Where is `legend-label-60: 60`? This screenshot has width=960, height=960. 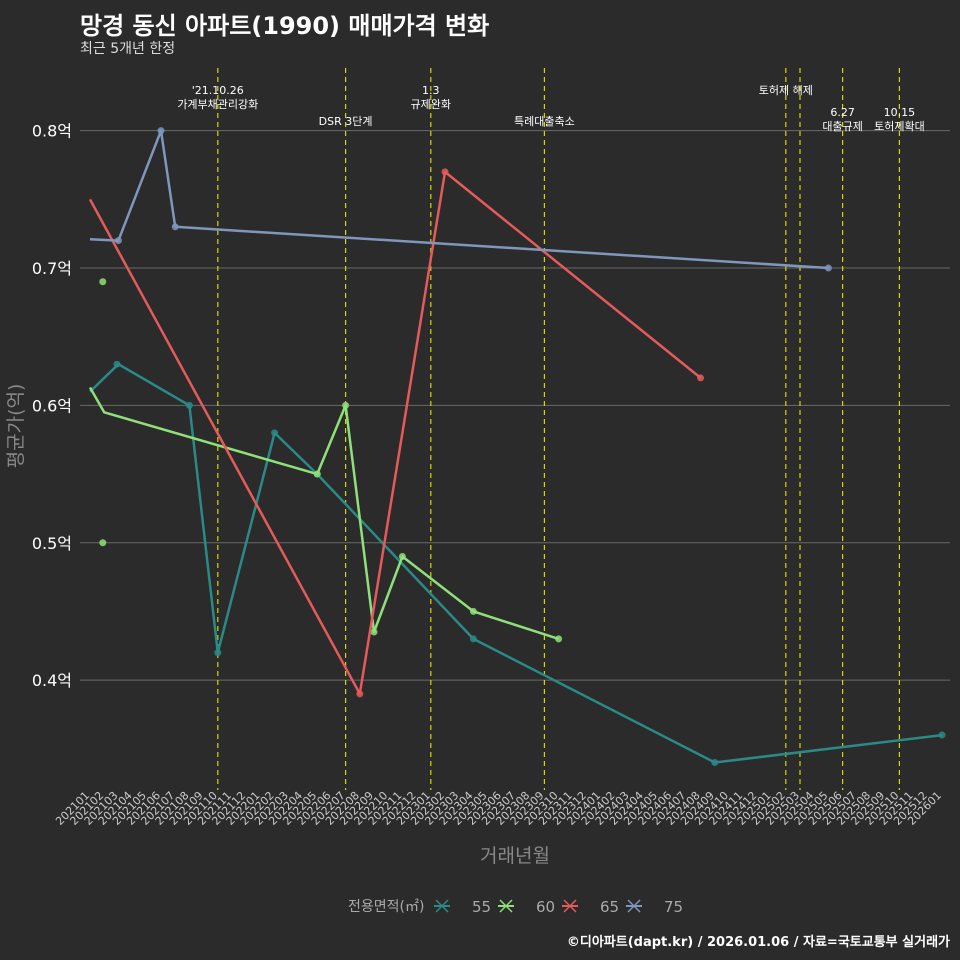
legend-label-60: 60 is located at coordinates (545, 907).